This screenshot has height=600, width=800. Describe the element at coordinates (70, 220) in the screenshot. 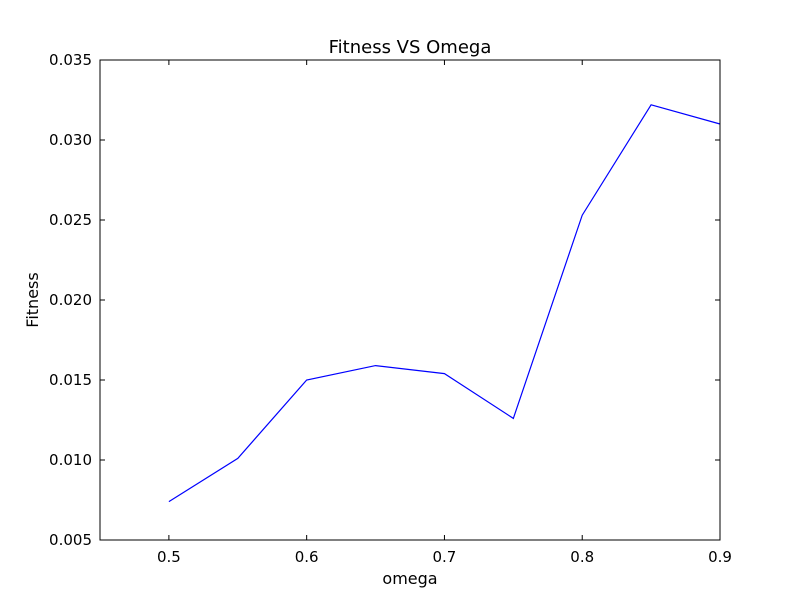

I see `y-tick-label: 0.025` at that location.